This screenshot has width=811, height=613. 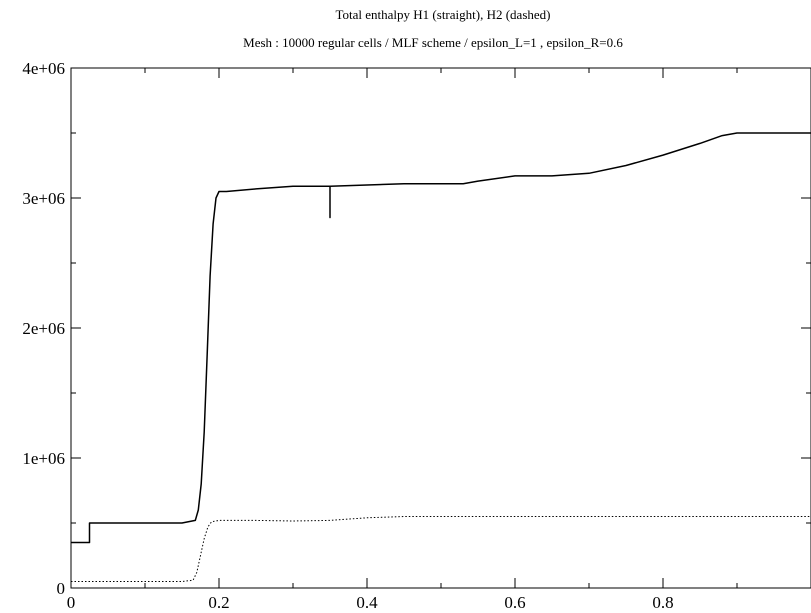 I want to click on x-tick-label: 0.6, so click(x=514, y=602).